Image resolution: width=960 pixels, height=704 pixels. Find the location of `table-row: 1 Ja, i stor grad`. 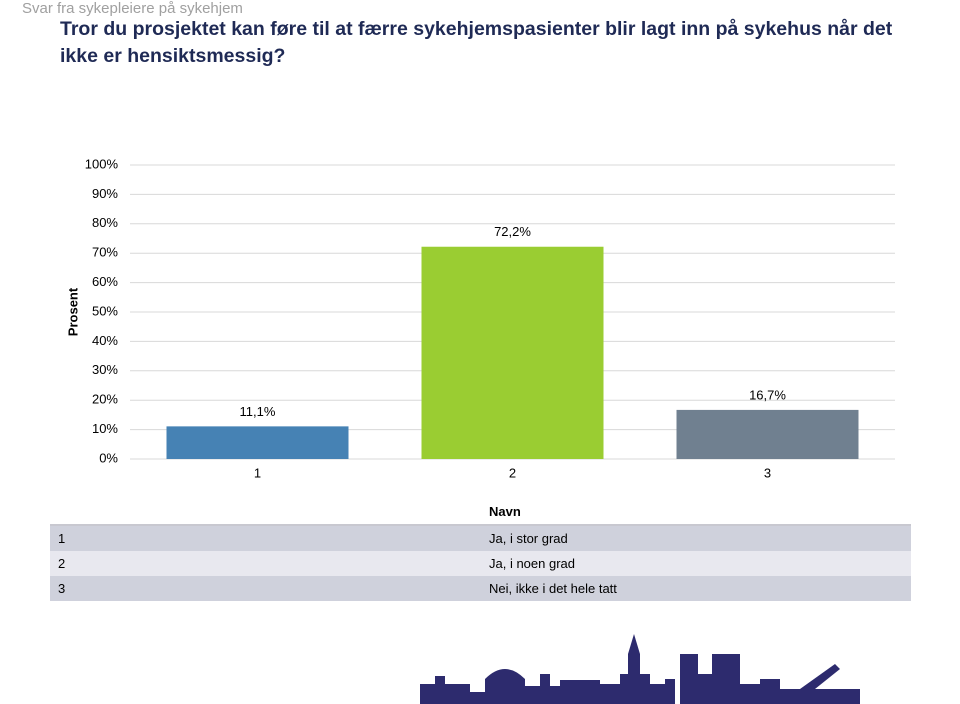

table-row: 1 Ja, i stor grad is located at coordinates (480, 538).